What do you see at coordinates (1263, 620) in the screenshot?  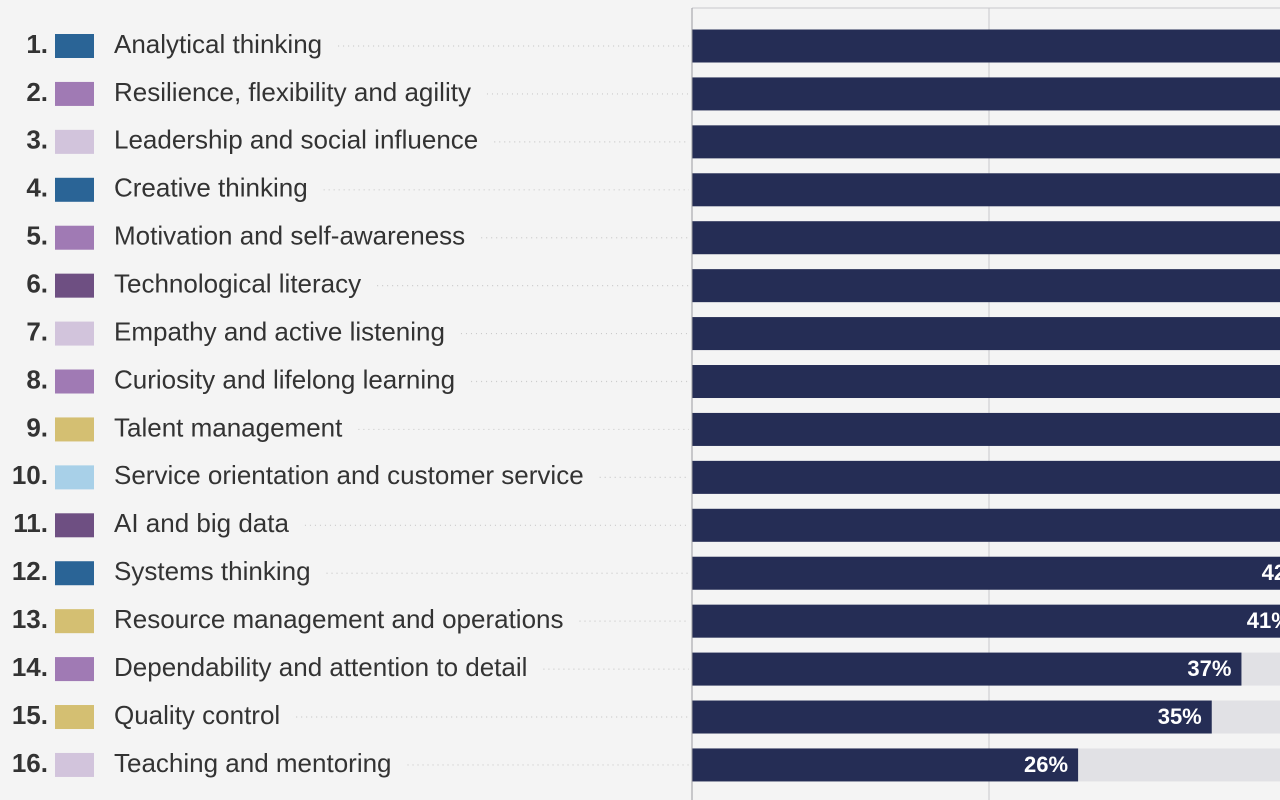 I see `value-label: 41%` at bounding box center [1263, 620].